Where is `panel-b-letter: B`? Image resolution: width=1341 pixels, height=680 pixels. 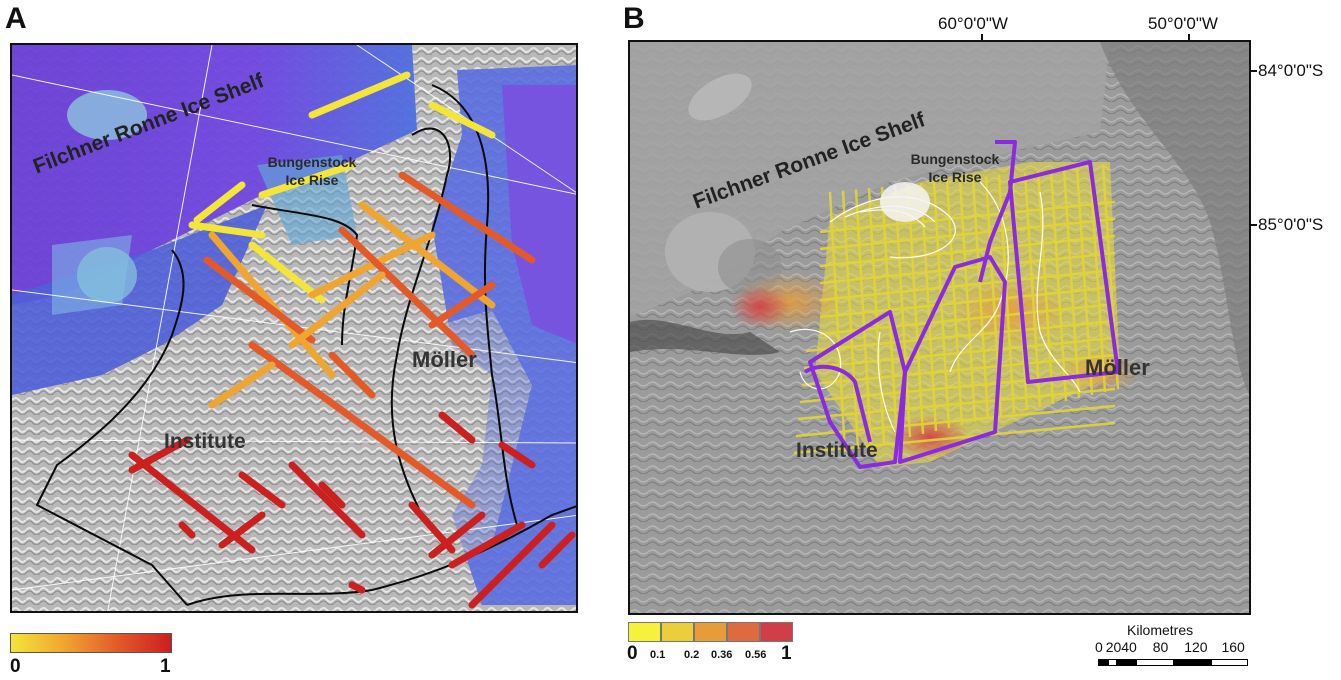 panel-b-letter: B is located at coordinates (634, 18).